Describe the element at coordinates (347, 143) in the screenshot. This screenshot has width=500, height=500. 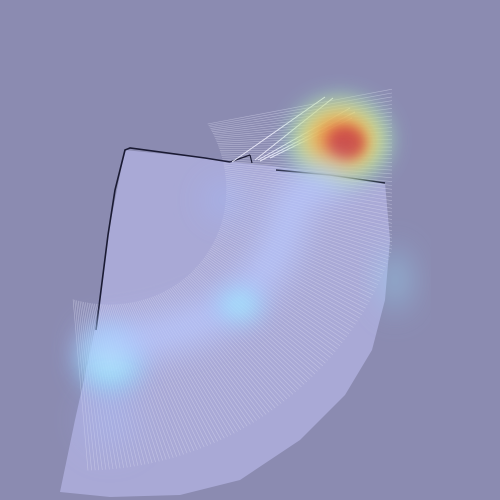
I see `hotspot-primary-core` at that location.